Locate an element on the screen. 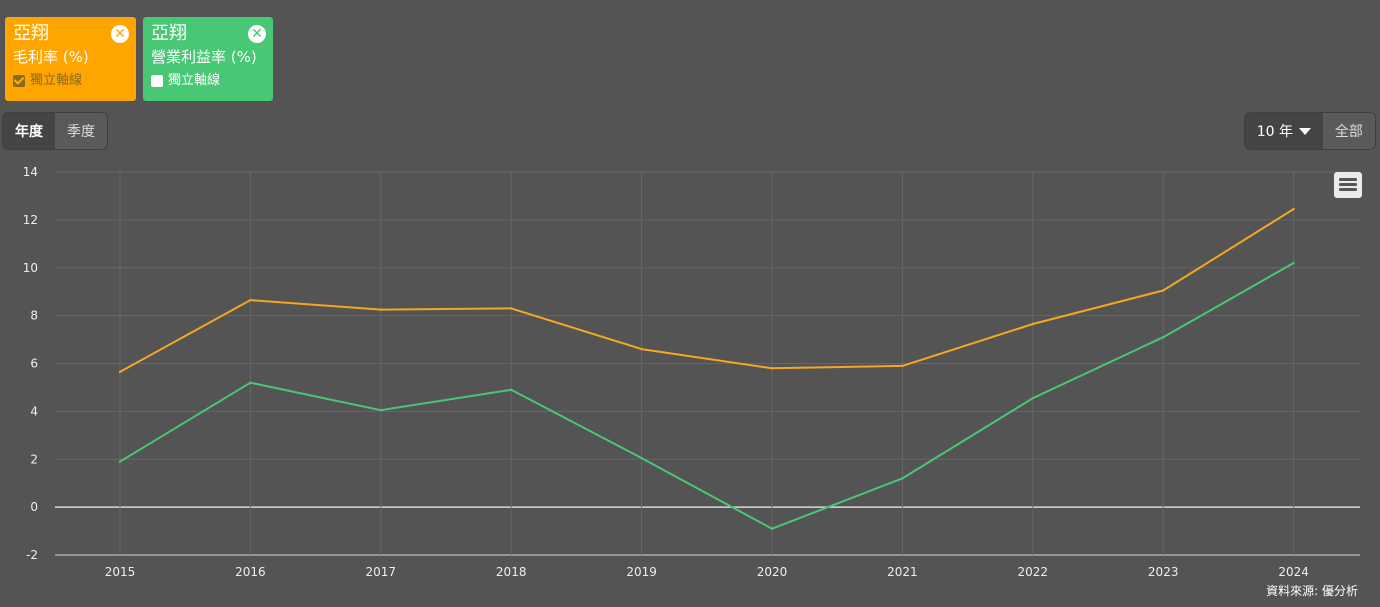 The width and height of the screenshot is (1380, 607). quarterly-button: 季度 is located at coordinates (81, 131).